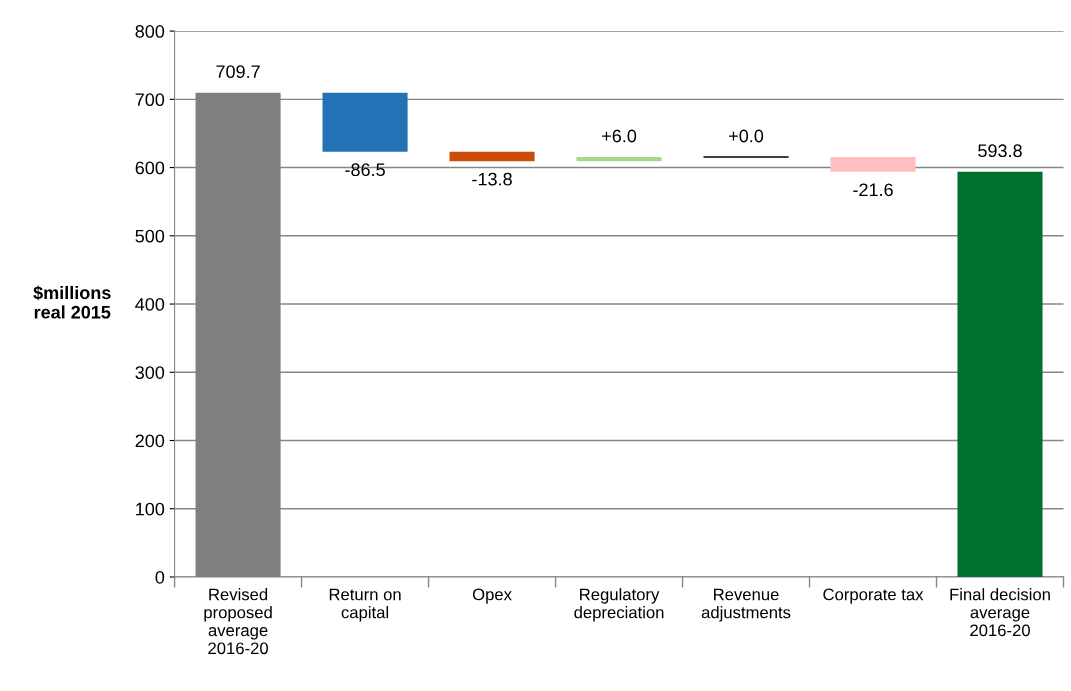 Image resolution: width=1071 pixels, height=691 pixels. Describe the element at coordinates (150, 441) in the screenshot. I see `y-tick-label: 200` at that location.